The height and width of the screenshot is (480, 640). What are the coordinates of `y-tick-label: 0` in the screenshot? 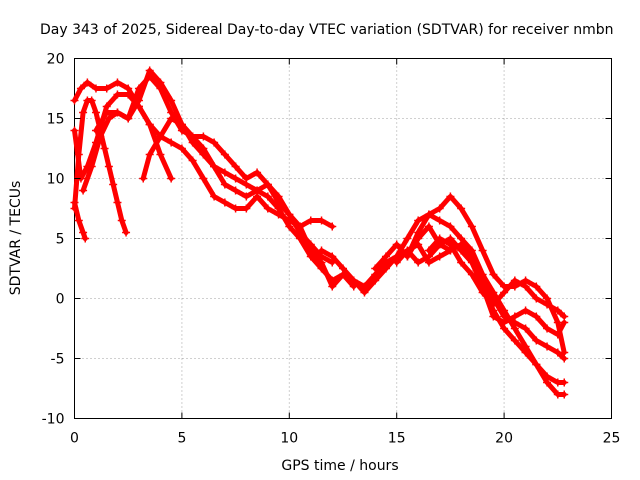 It's located at (60, 300).